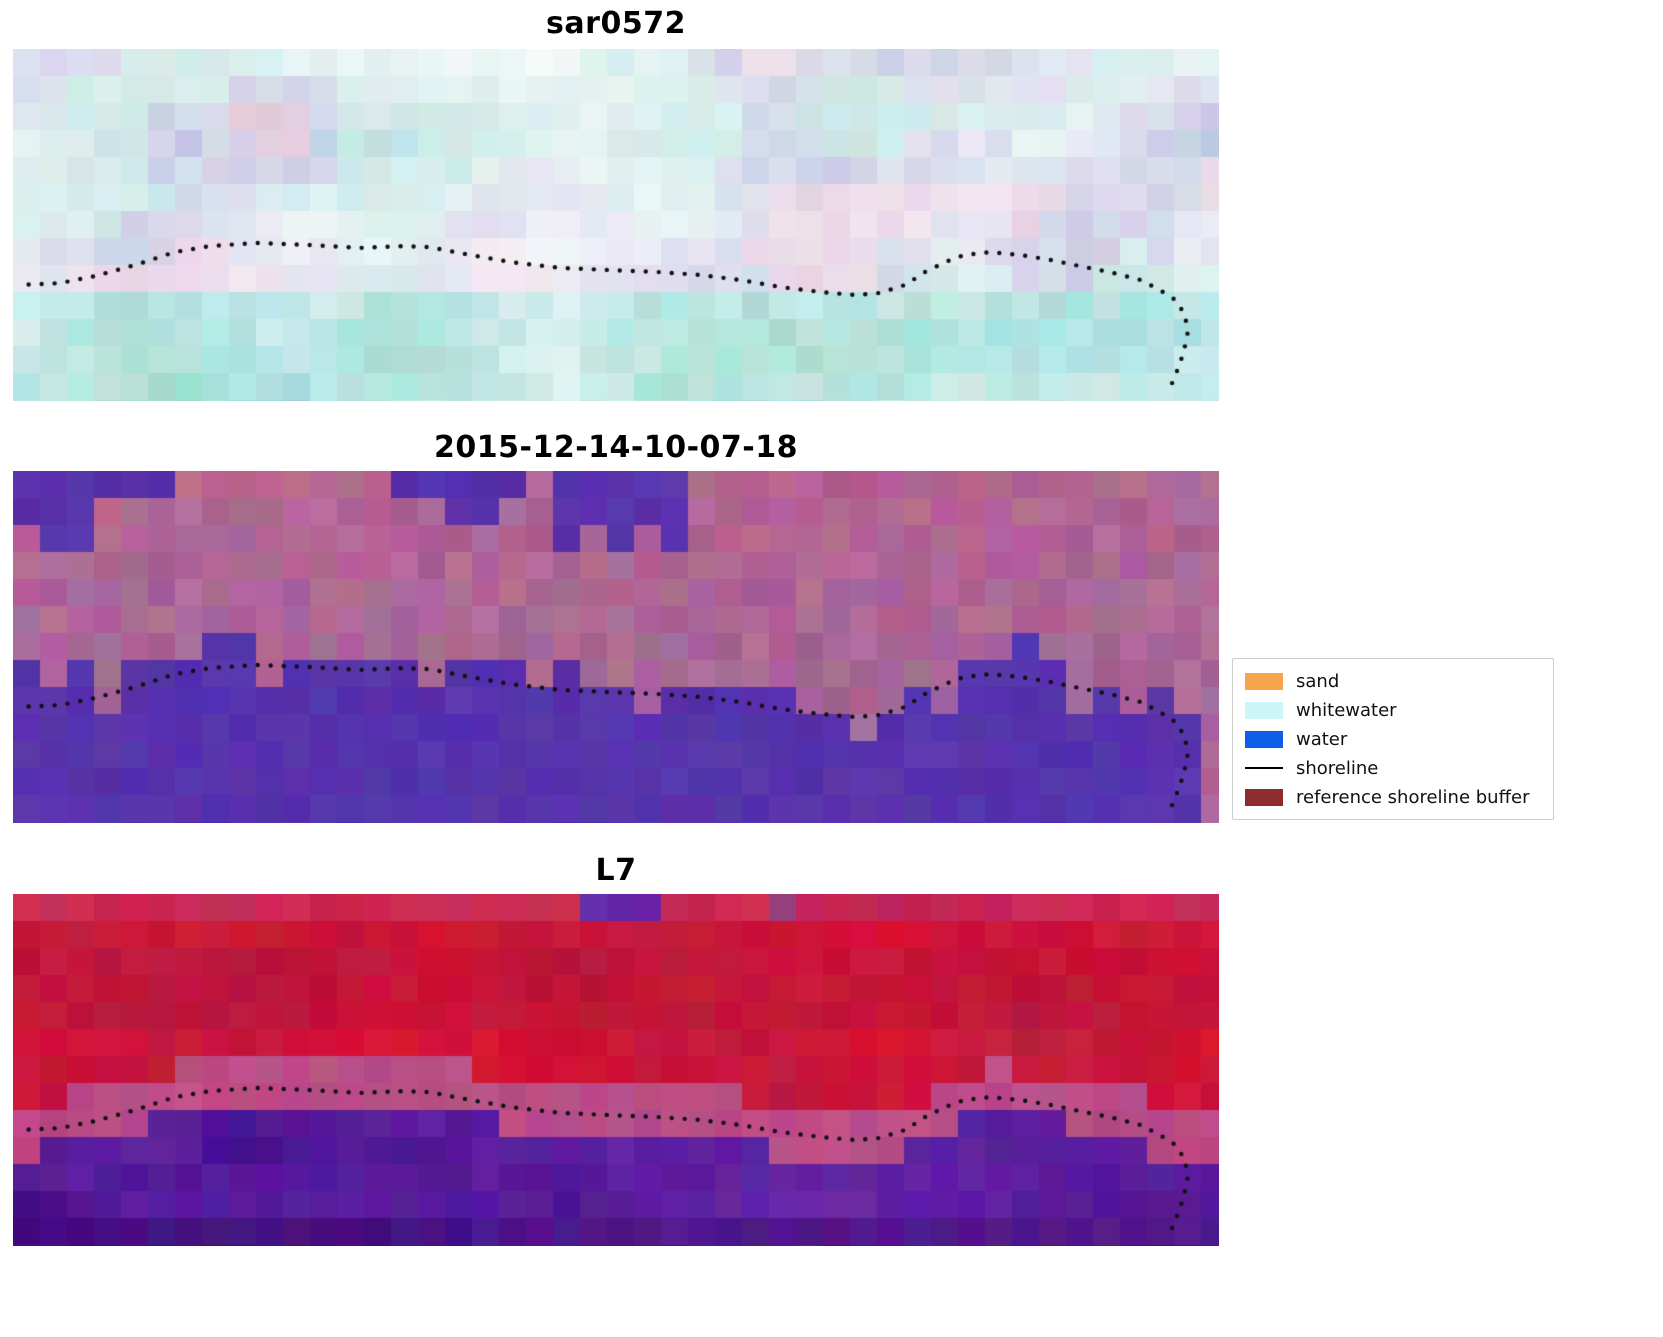 The width and height of the screenshot is (1663, 1337). I want to click on legend-item-whitewater: whitewater, so click(1393, 710).